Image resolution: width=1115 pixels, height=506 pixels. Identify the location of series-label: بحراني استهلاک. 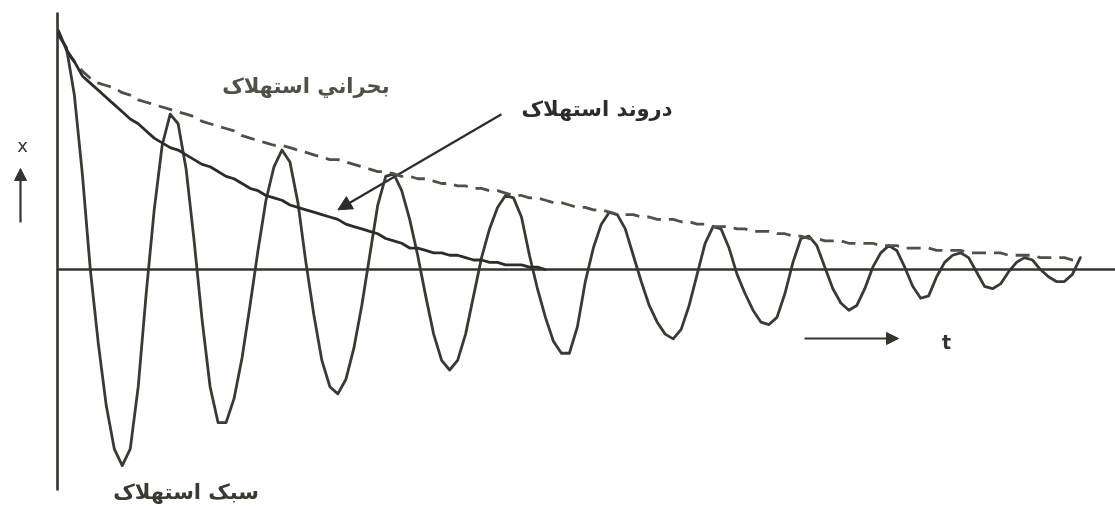
(306, 85).